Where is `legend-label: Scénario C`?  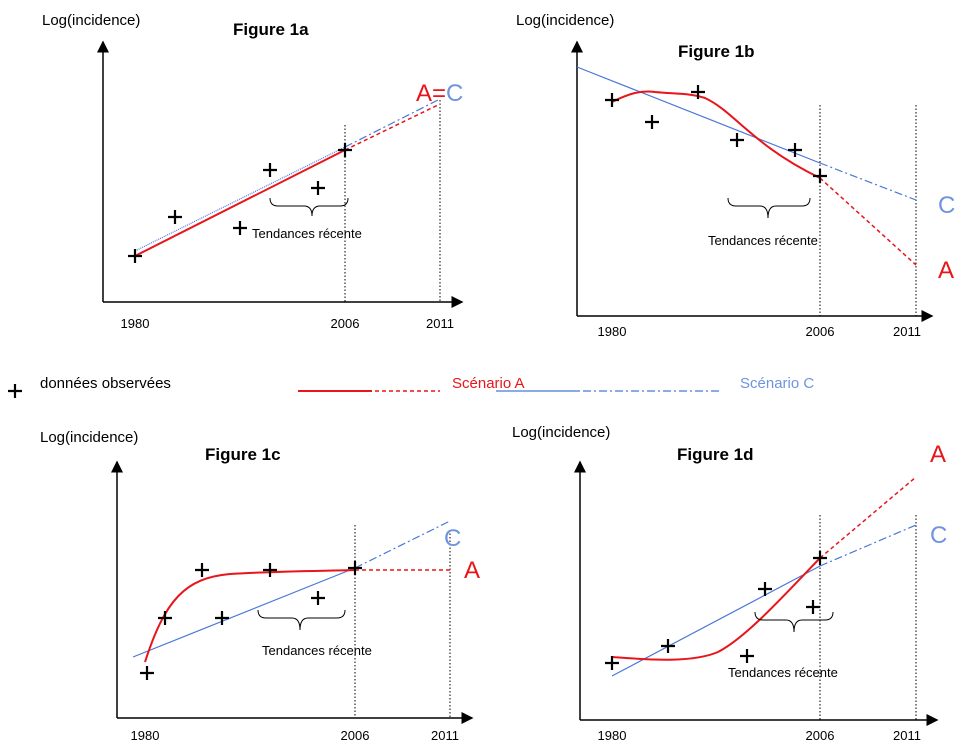 legend-label: Scénario C is located at coordinates (777, 383).